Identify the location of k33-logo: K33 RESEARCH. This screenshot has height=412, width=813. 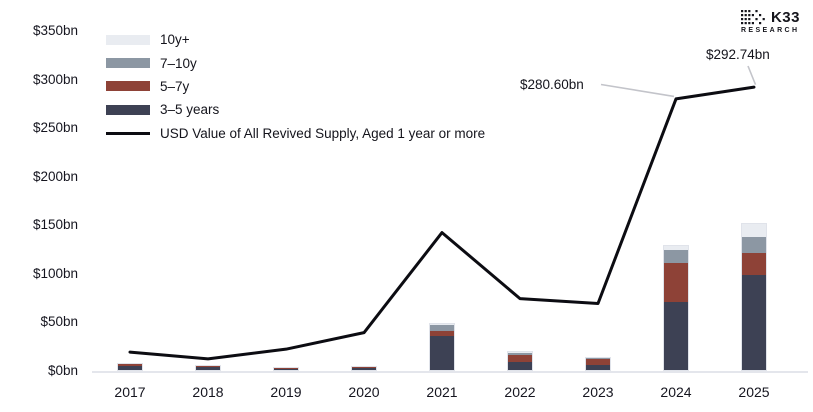
(770, 21).